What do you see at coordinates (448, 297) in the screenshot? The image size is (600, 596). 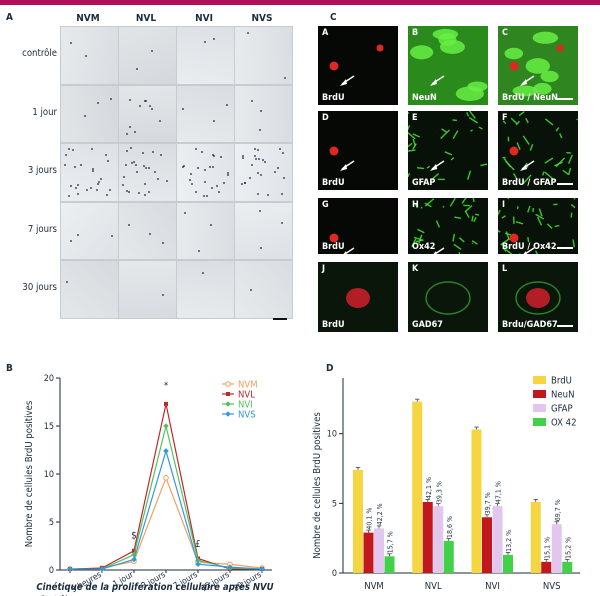 I see `fluorescence-tile: K GAD67` at bounding box center [448, 297].